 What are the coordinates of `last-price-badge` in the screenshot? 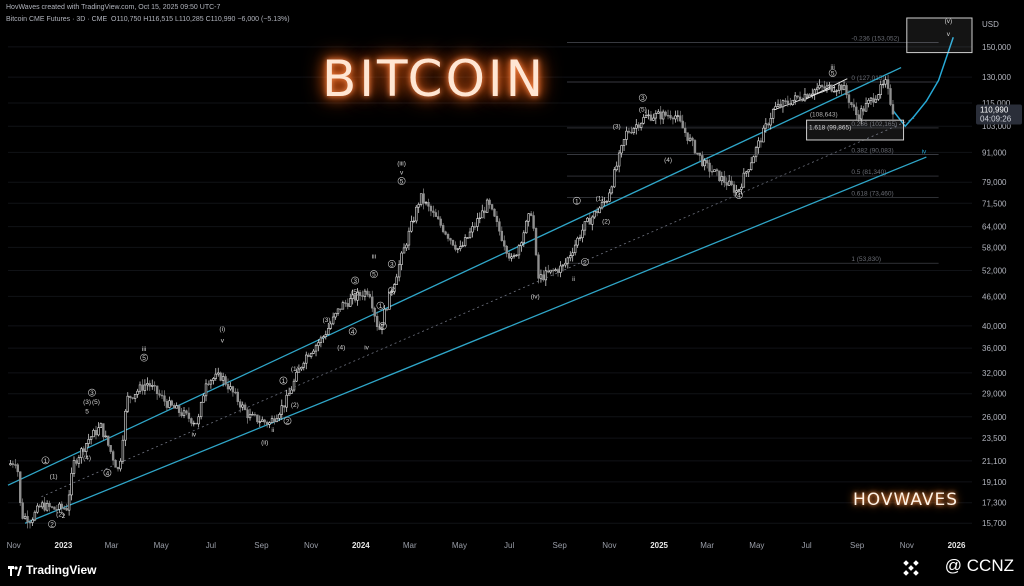 It's located at (999, 114).